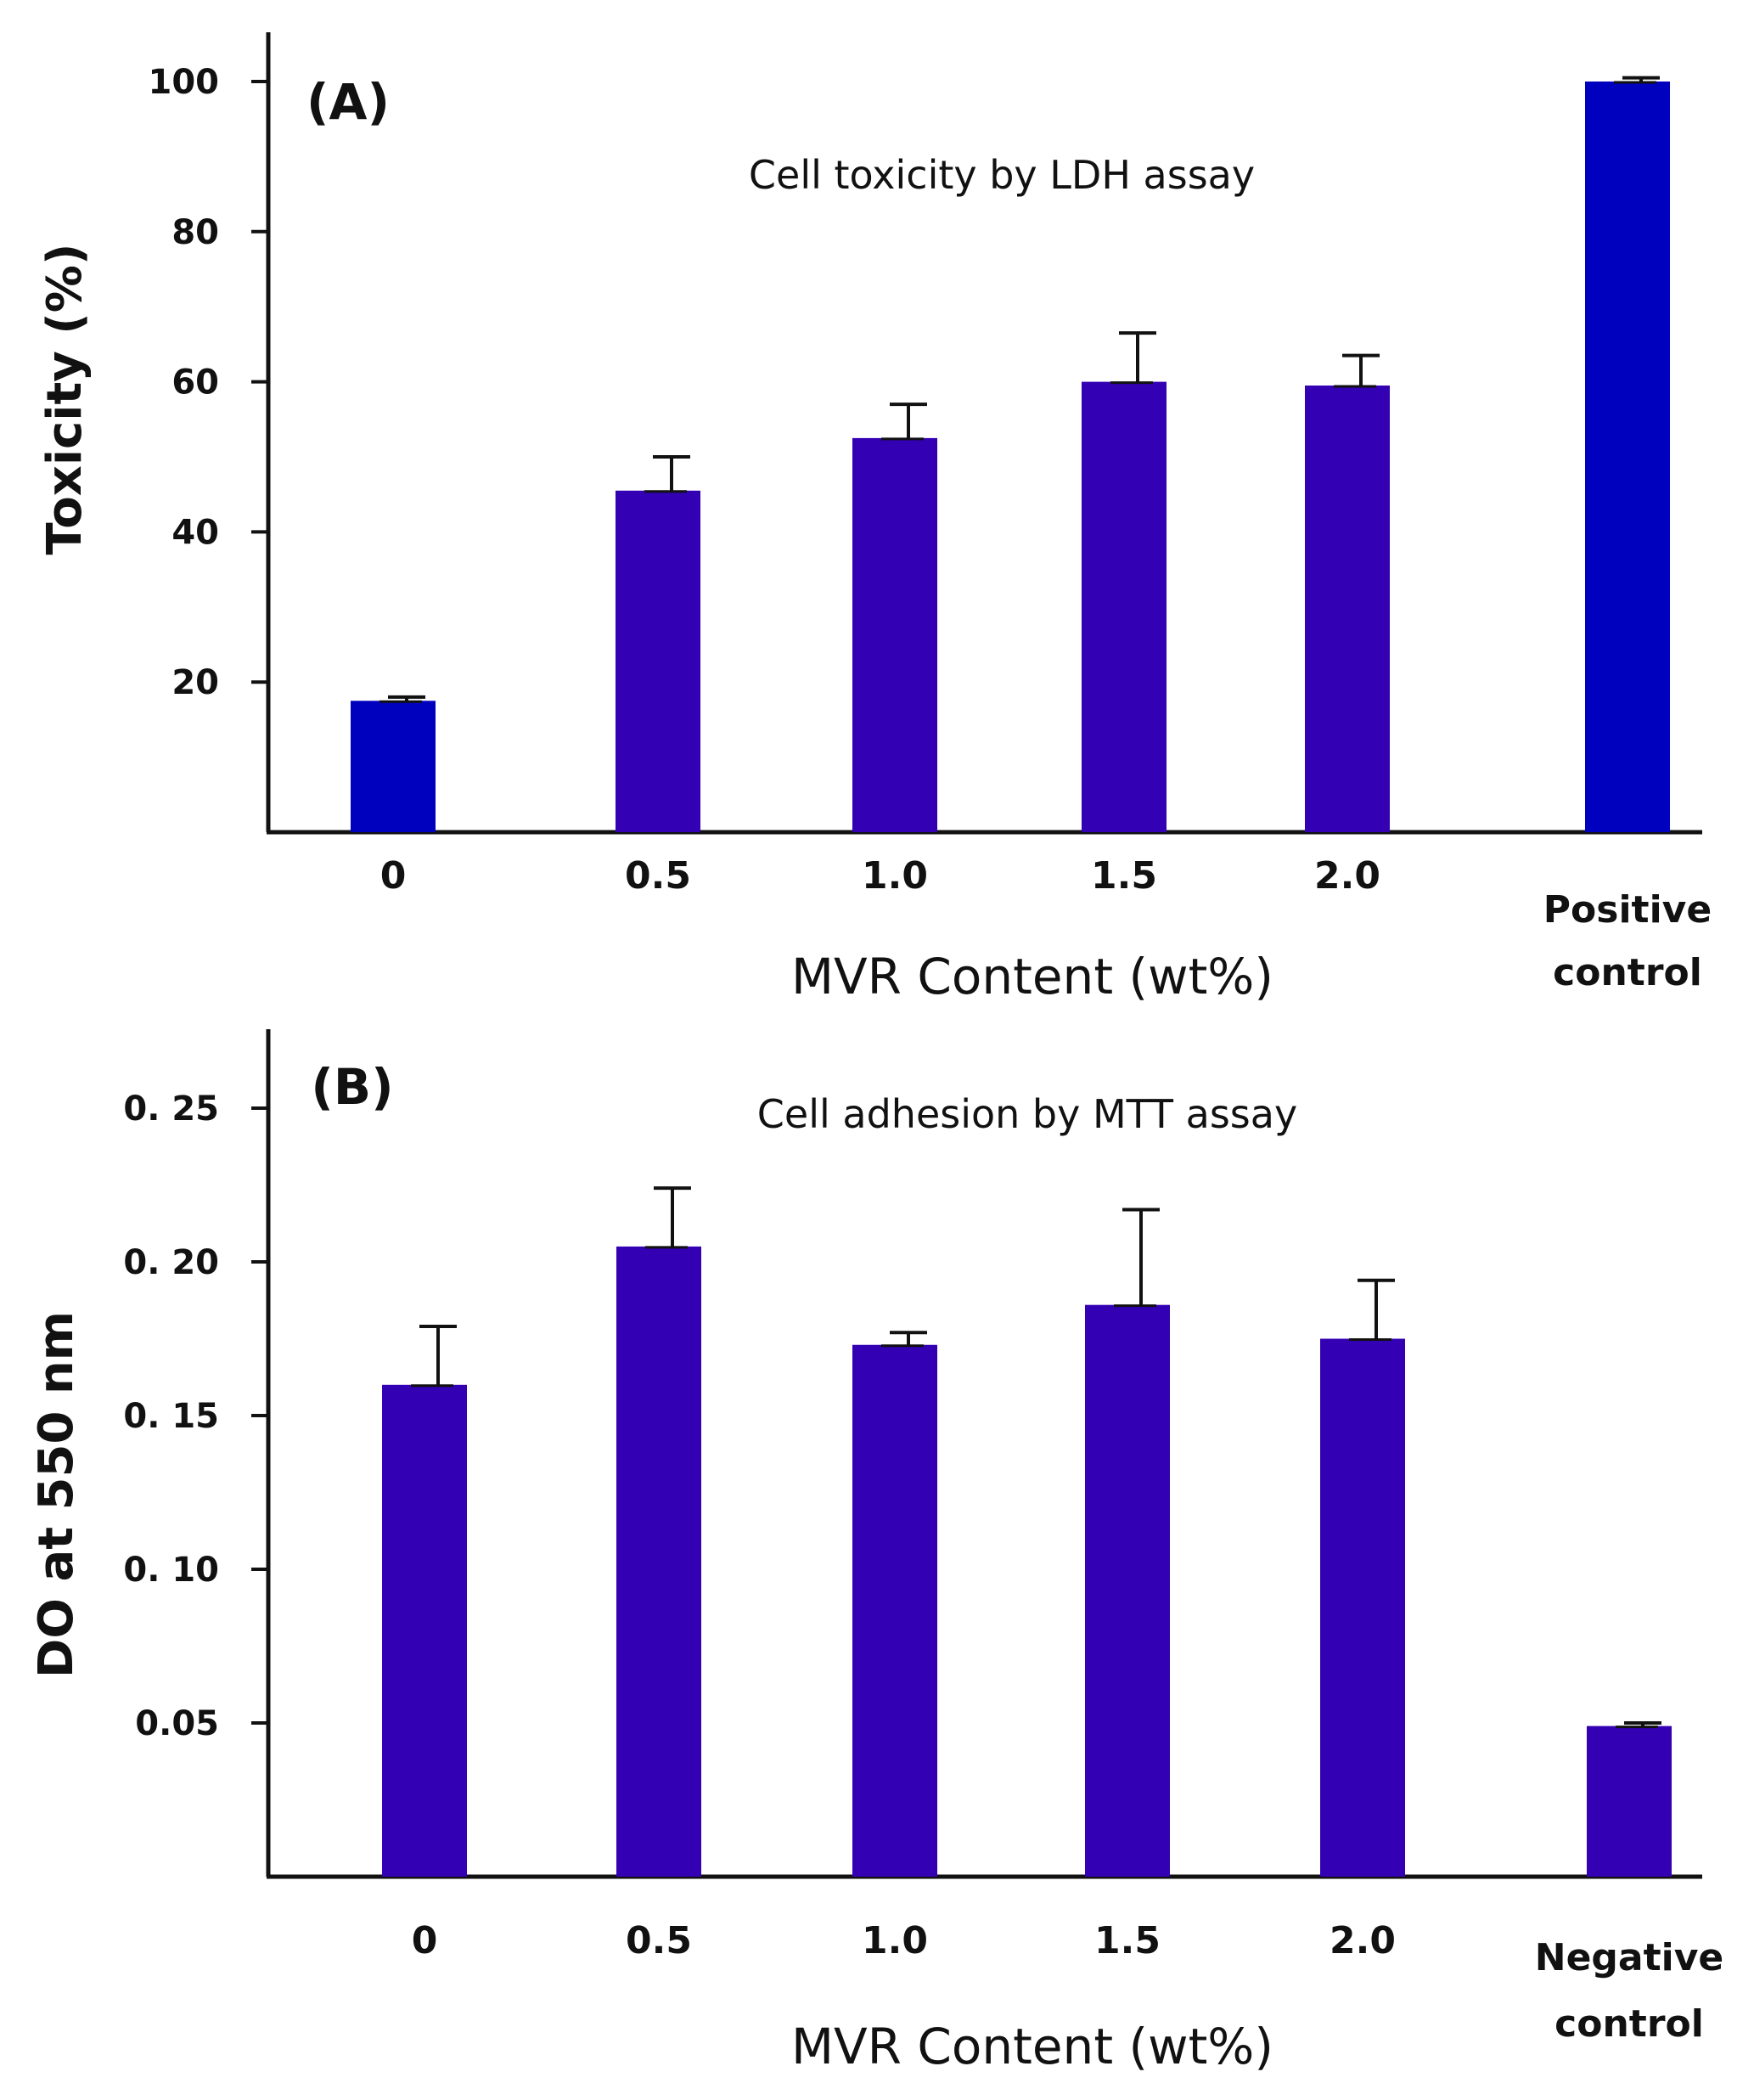 The image size is (1754, 2100). Describe the element at coordinates (57, 1494) in the screenshot. I see `y-axis-label: DO at 550 nm` at that location.